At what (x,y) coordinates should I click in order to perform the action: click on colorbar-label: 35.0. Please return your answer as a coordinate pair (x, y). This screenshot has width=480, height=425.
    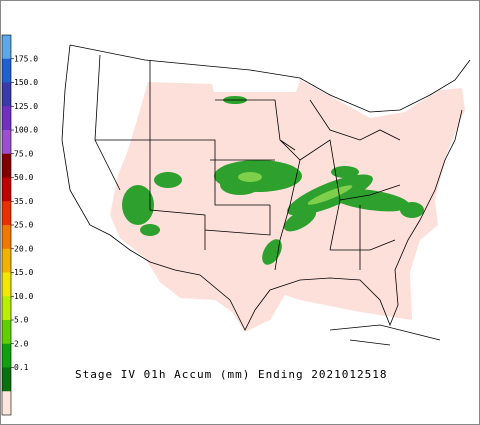
    Looking at the image, I should click on (23, 201).